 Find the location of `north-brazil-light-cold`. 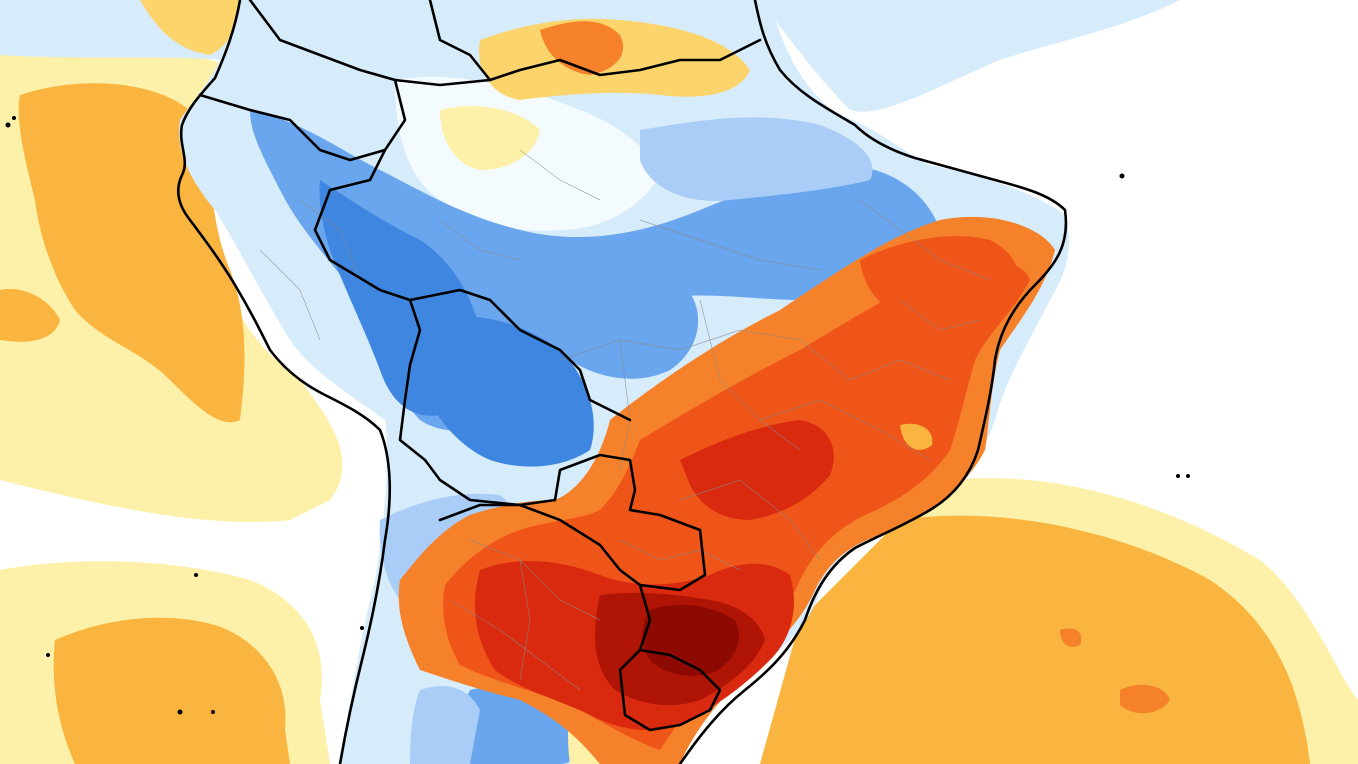

north-brazil-light-cold is located at coordinates (756, 159).